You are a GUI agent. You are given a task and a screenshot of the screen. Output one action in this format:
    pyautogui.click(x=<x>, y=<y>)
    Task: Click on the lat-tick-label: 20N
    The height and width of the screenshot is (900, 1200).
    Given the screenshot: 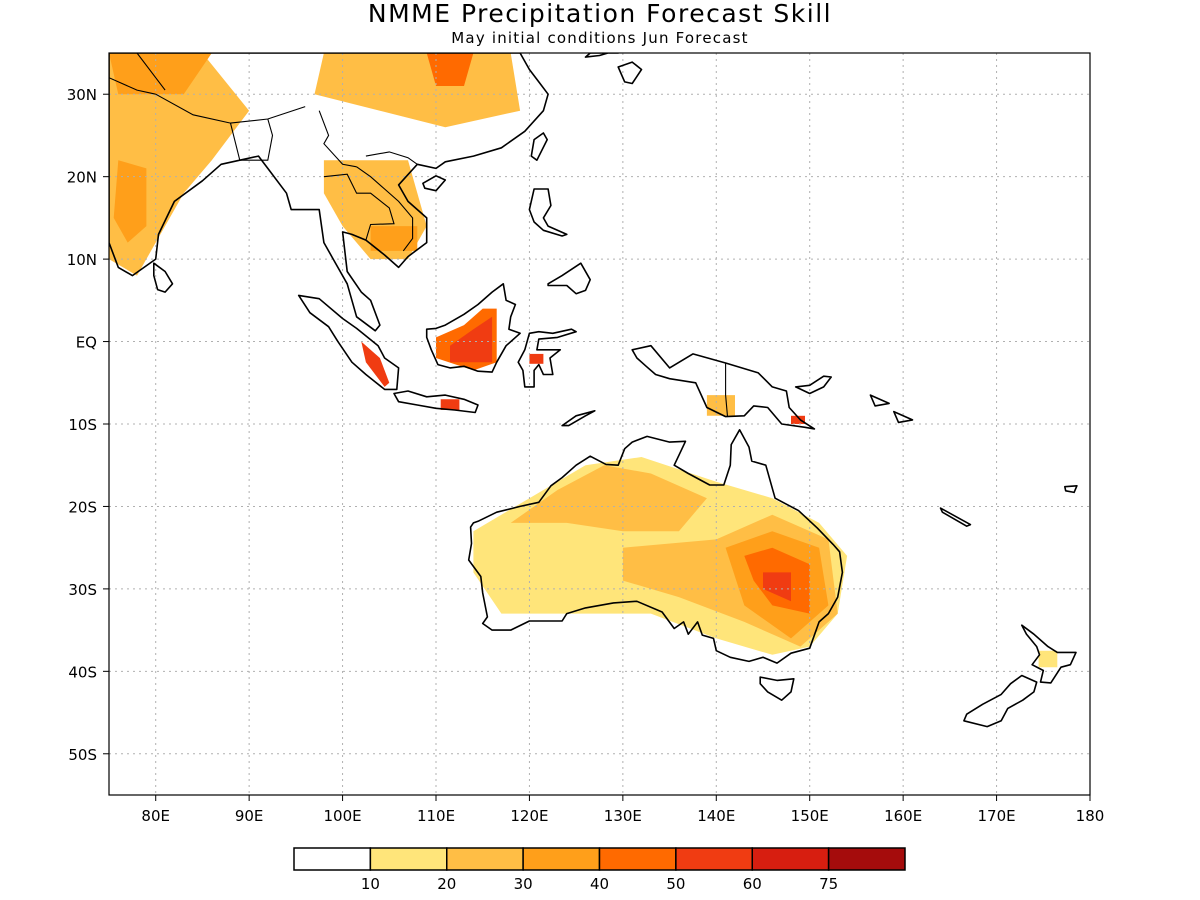 What is the action you would take?
    pyautogui.click(x=82, y=178)
    